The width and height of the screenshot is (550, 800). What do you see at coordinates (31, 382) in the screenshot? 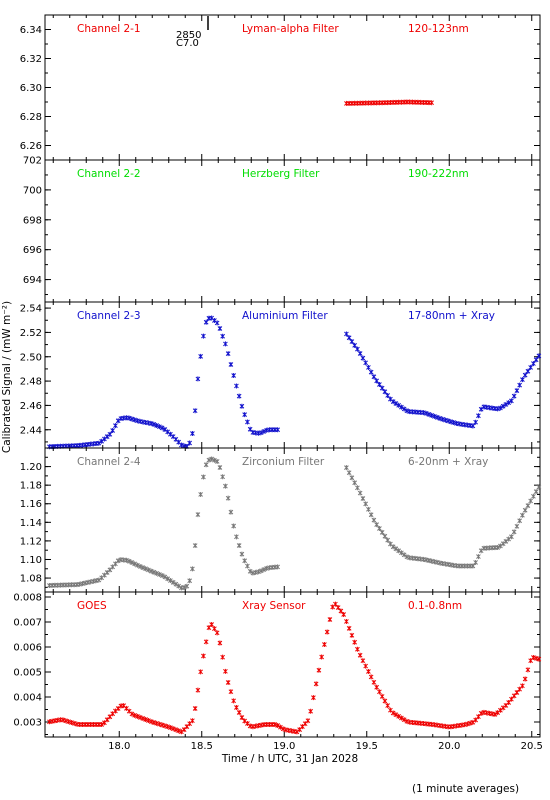
I see `y-tick-label: 2.48` at bounding box center [31, 382].